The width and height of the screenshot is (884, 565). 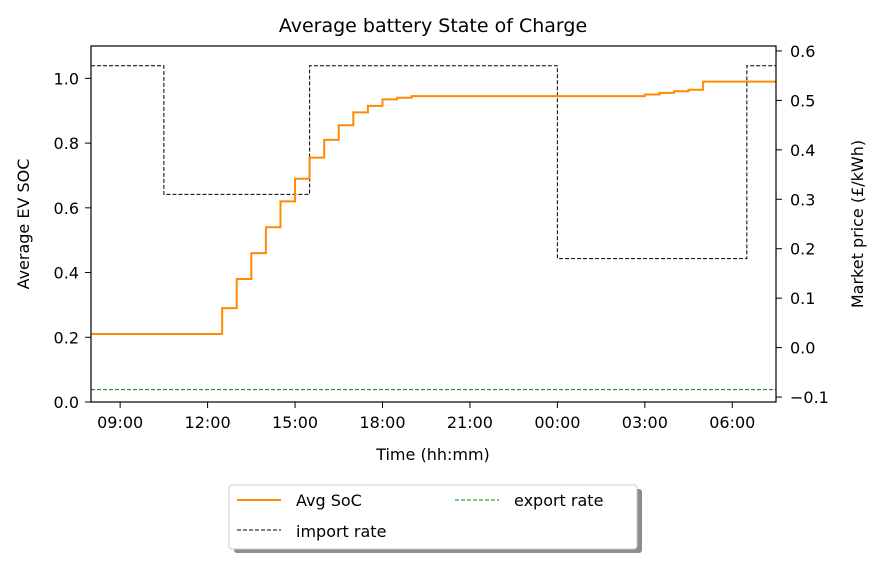 I want to click on x-axis-label: Time (hh:mm), so click(x=432, y=454).